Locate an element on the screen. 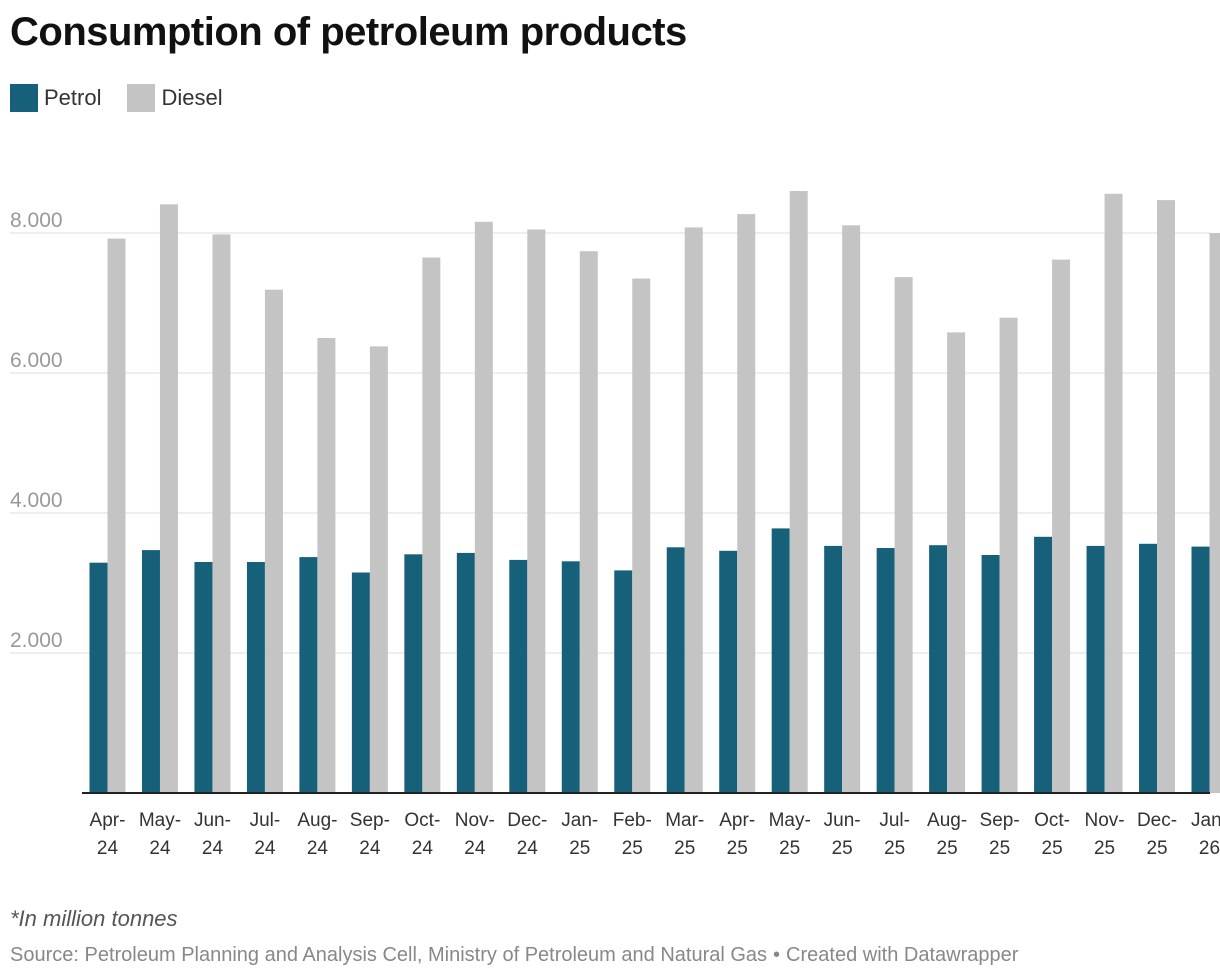 This screenshot has height=980, width=1220. bar-petrol-oct24 is located at coordinates (413, 673).